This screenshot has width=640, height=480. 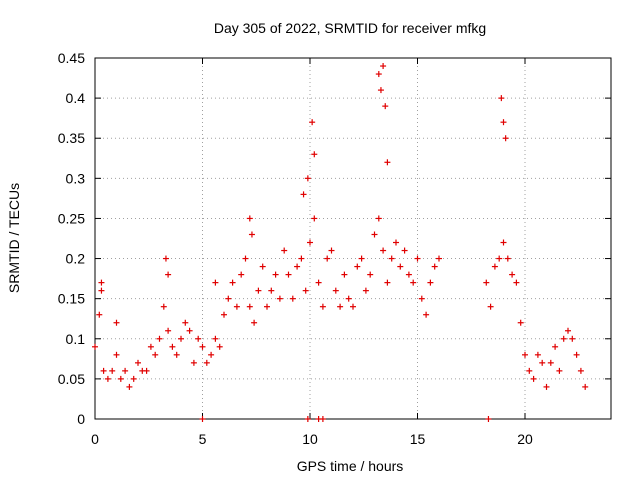 I want to click on y-tick-label: 0, so click(x=81, y=419).